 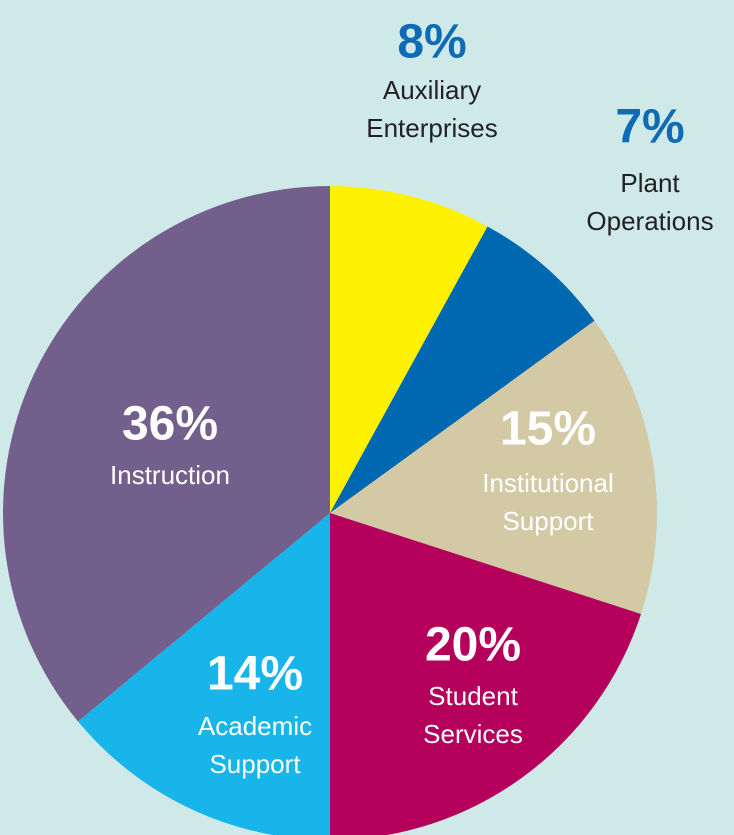 What do you see at coordinates (649, 127) in the screenshot?
I see `percent-label: 7%` at bounding box center [649, 127].